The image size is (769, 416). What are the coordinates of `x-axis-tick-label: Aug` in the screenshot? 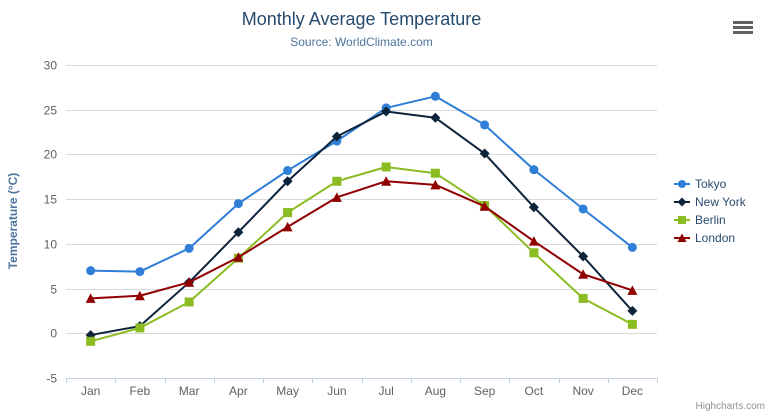 It's located at (435, 391).